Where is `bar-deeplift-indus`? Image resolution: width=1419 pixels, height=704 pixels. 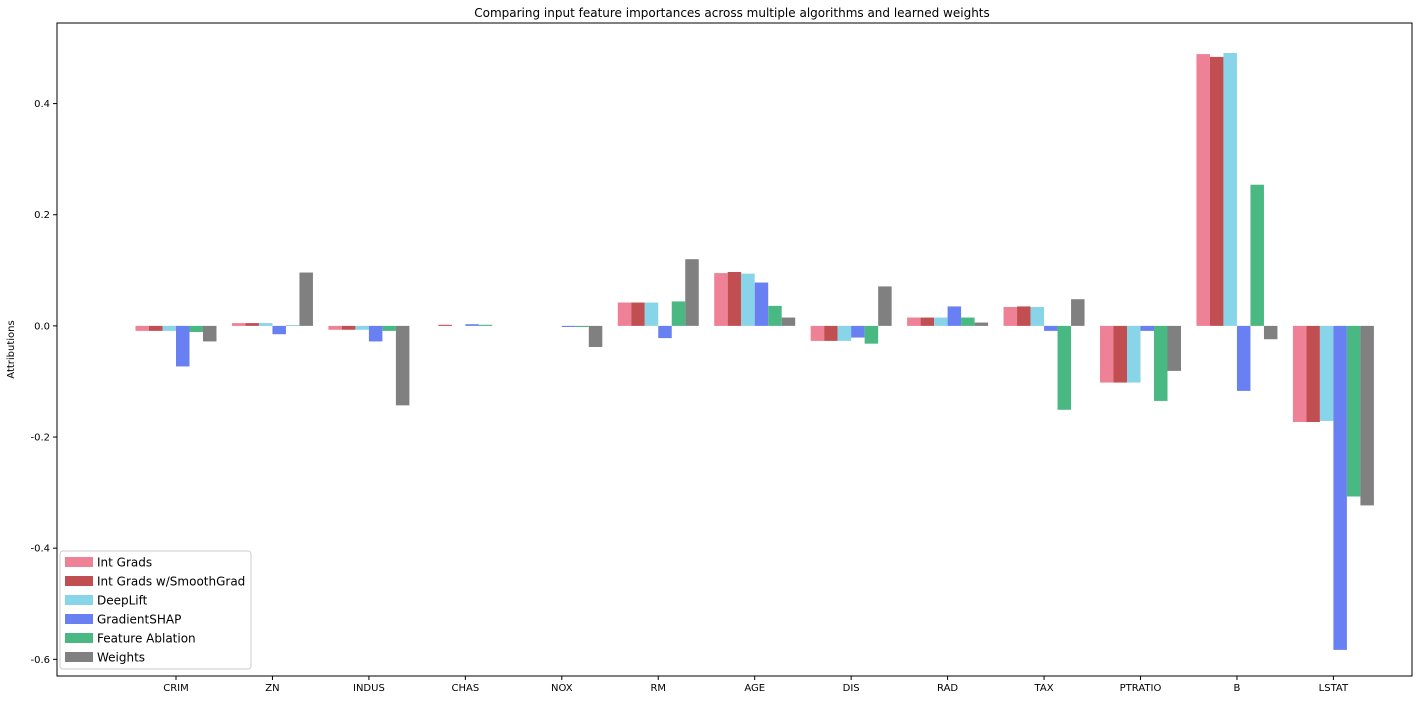 bar-deeplift-indus is located at coordinates (362, 328).